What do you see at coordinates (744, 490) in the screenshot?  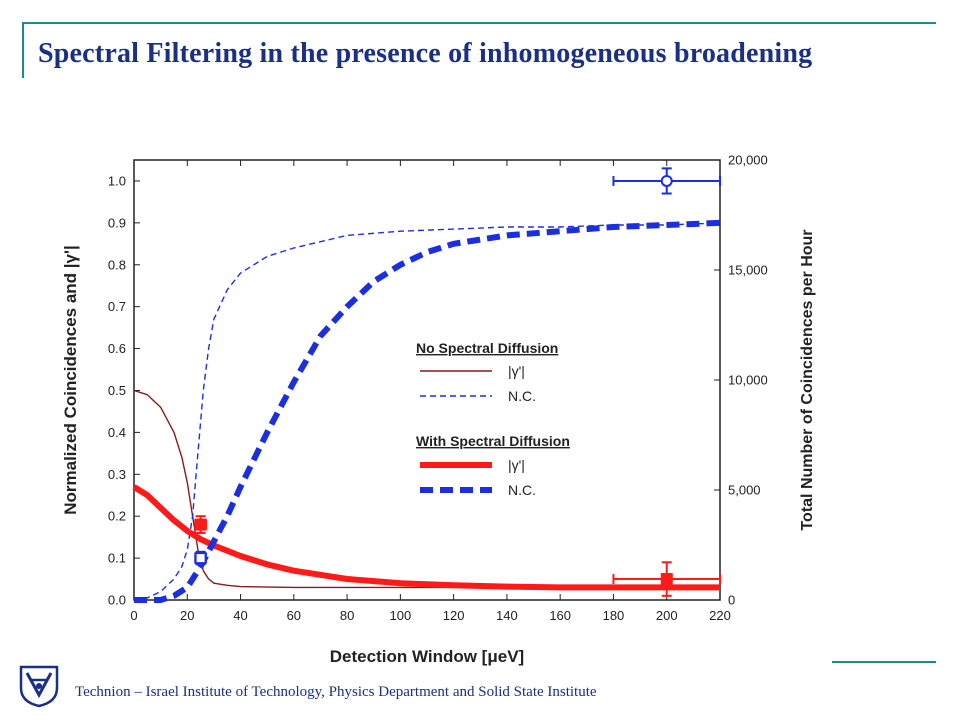 I see `y2-tick-label: 5,000` at bounding box center [744, 490].